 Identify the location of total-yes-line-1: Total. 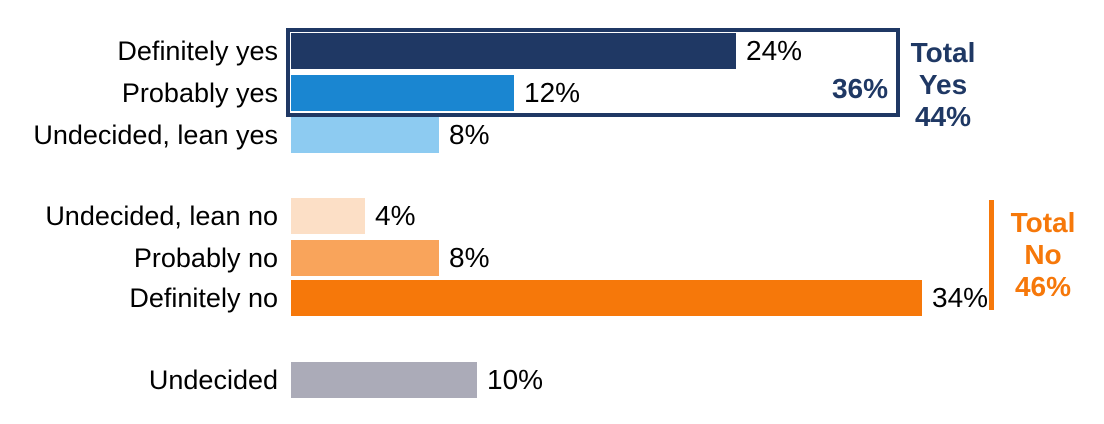
(943, 52).